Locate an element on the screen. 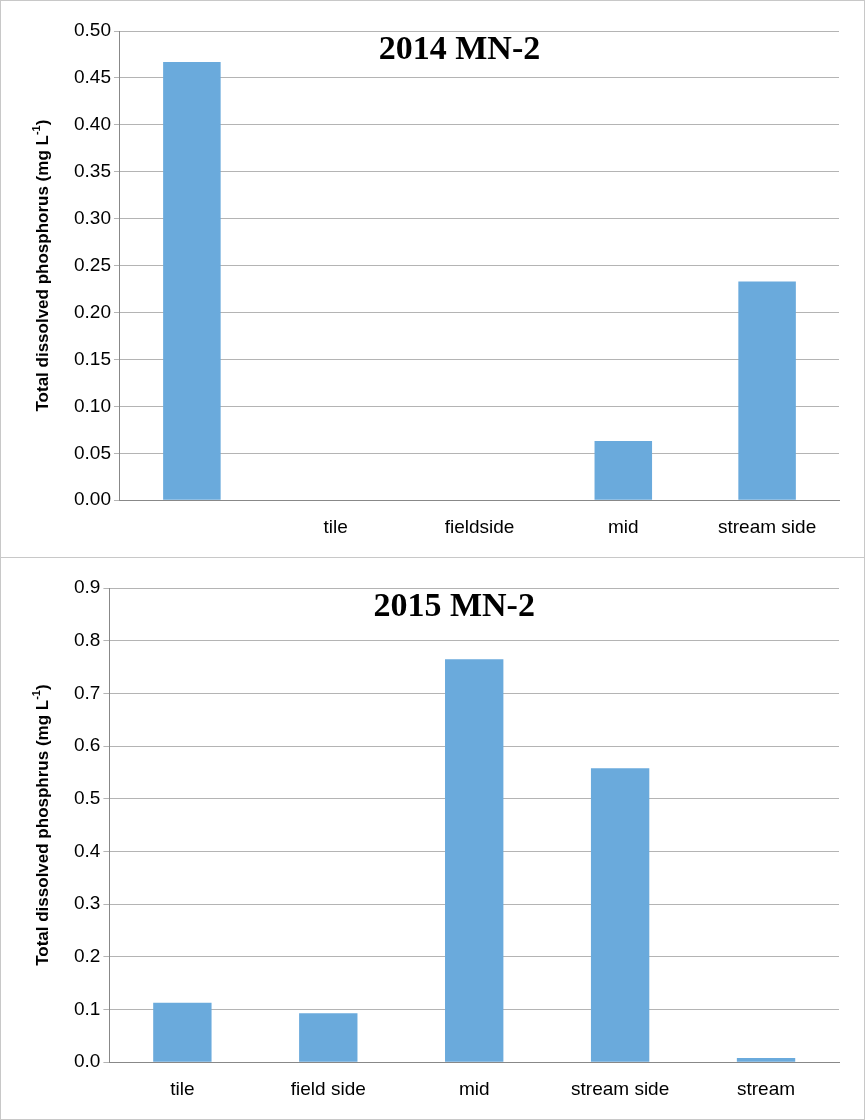 This screenshot has width=865, height=1120. y-tick-label: 0.35 is located at coordinates (92, 170).